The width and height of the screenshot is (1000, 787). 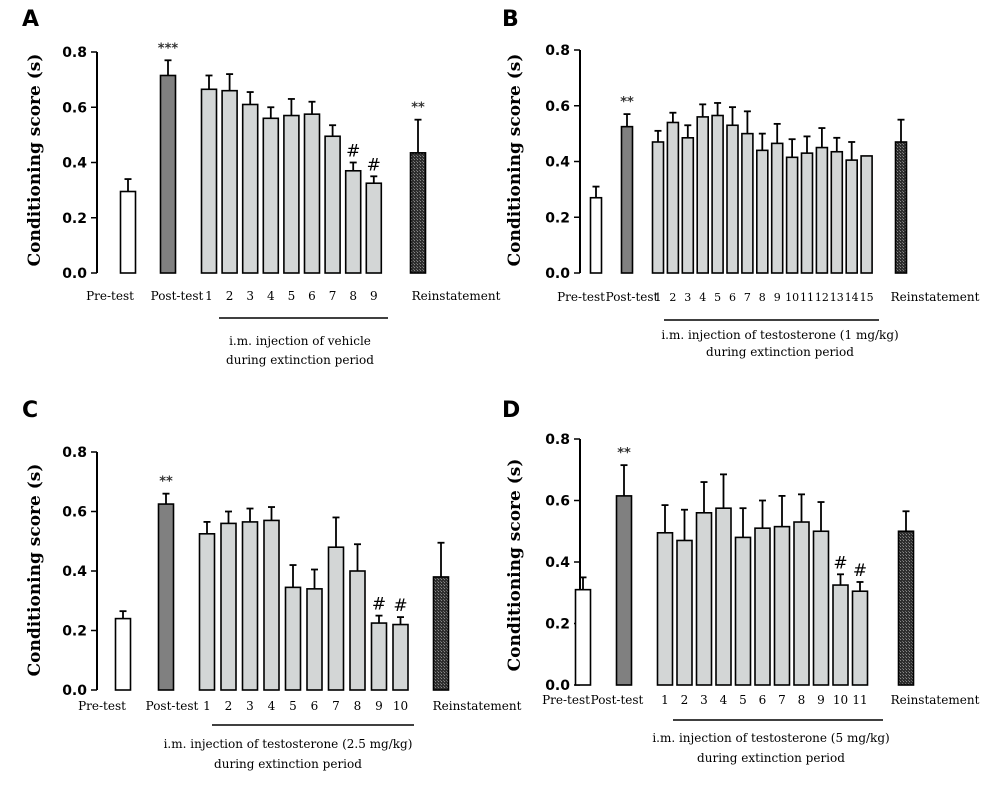 What do you see at coordinates (315, 706) in the screenshot?
I see `x-tick-label: 6` at bounding box center [315, 706].